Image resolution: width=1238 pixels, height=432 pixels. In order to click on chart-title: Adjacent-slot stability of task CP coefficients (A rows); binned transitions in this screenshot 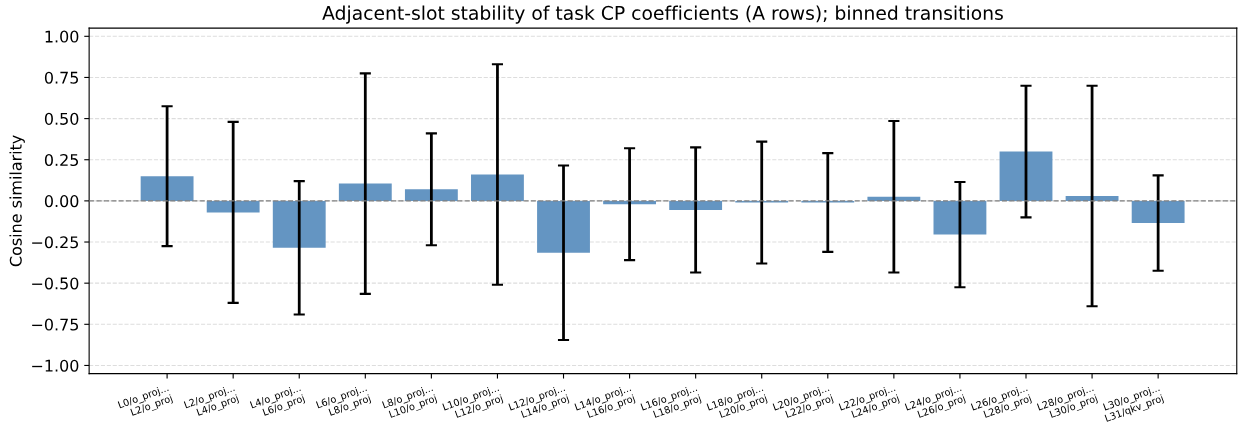, I will do `click(662, 14)`.